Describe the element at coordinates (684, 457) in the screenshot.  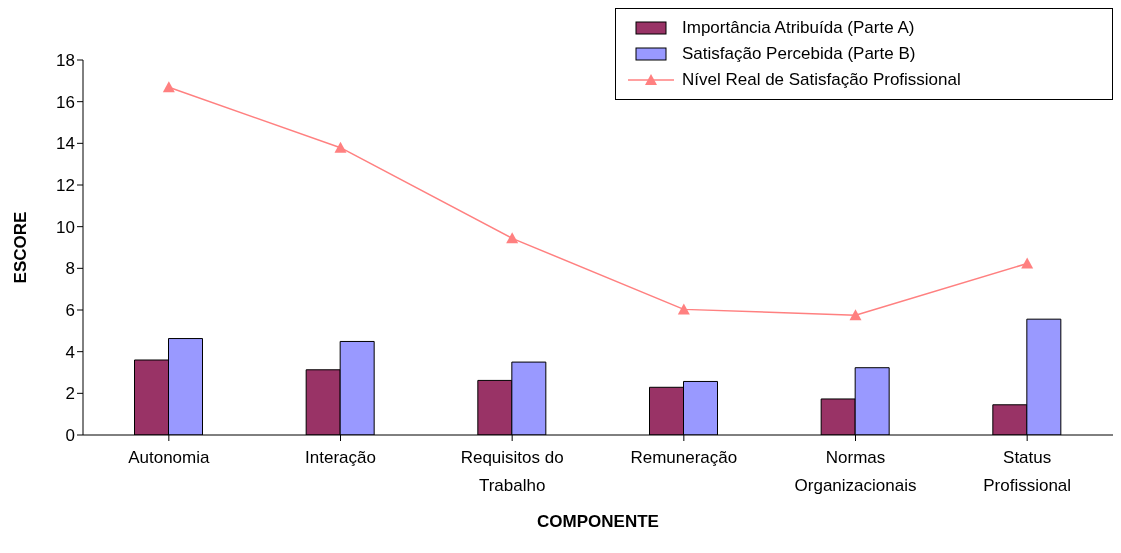
I see `x-tick-label: Remuneração` at that location.